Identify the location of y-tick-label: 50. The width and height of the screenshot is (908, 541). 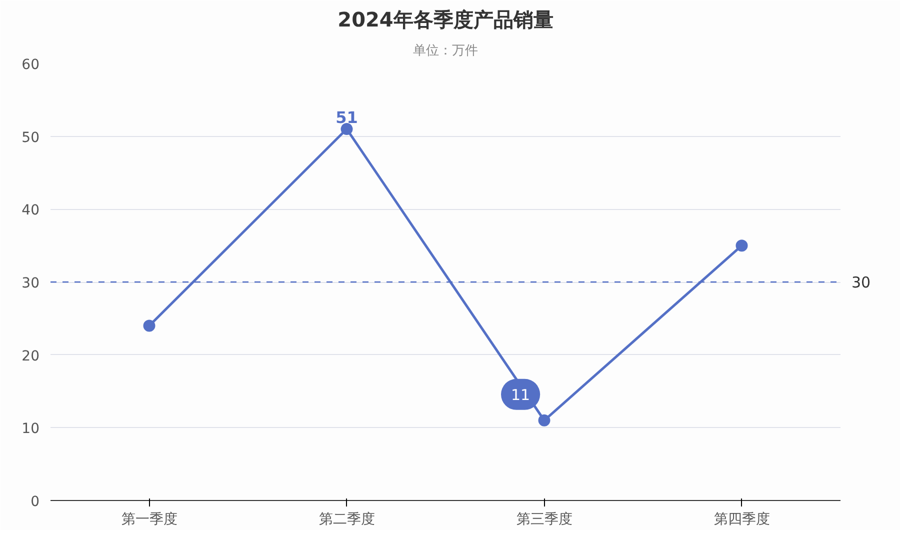
(31, 138).